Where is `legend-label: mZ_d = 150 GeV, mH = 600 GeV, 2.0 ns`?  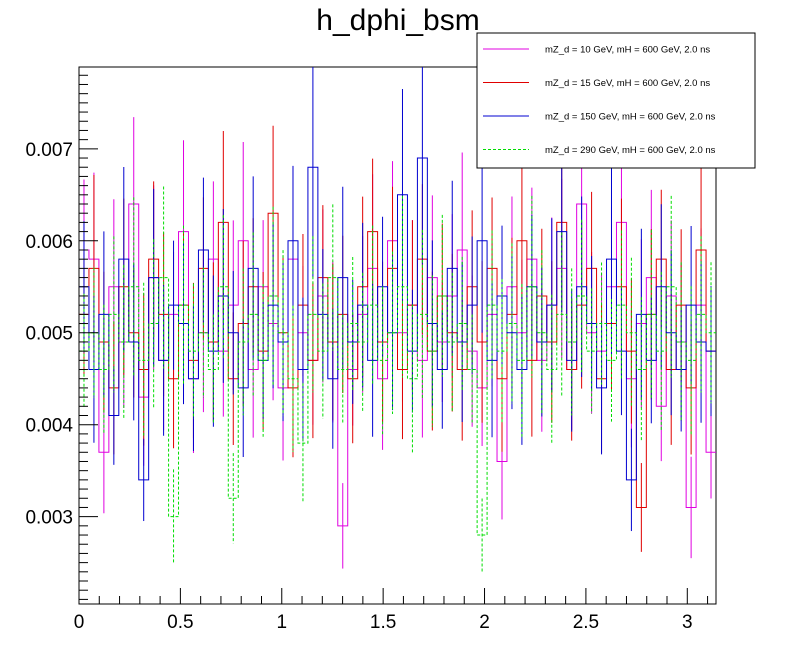
legend-label: mZ_d = 150 GeV, mH = 600 GeV, 2.0 ns is located at coordinates (630, 117).